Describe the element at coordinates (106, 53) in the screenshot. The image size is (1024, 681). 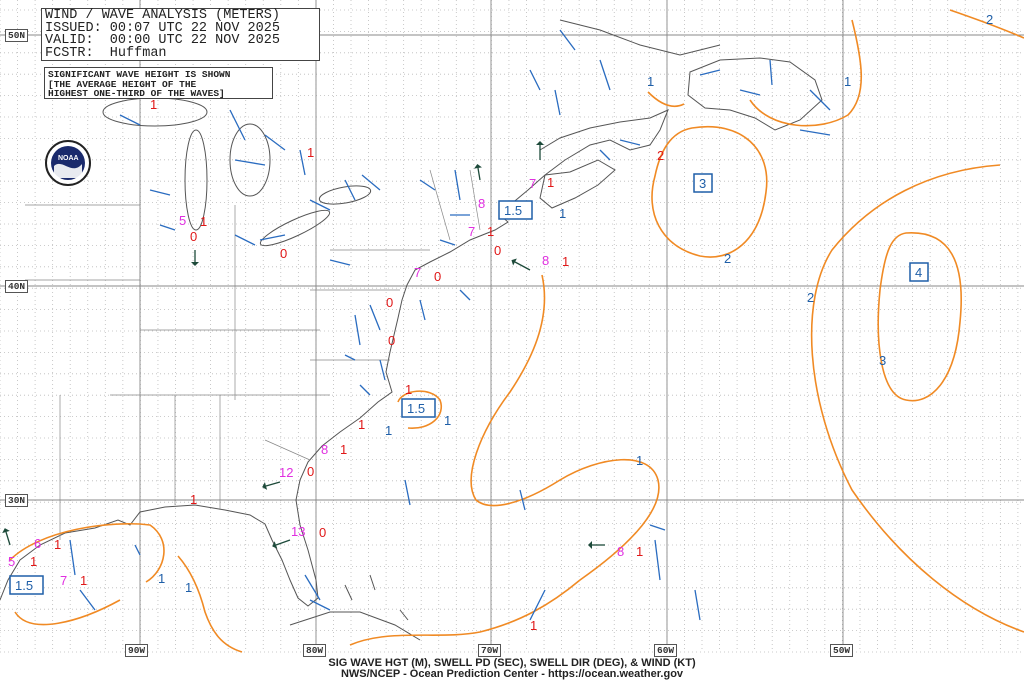
I see `forecaster: FCSTR: Huffman` at that location.